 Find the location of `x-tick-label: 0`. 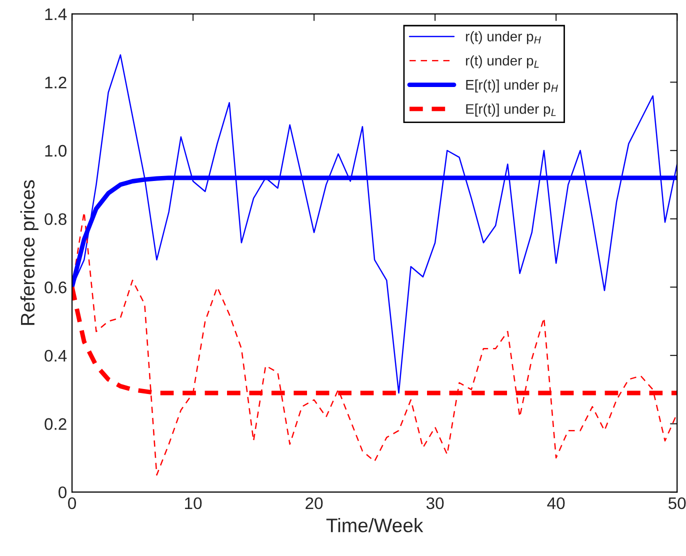

x-tick-label: 0 is located at coordinates (72, 503).